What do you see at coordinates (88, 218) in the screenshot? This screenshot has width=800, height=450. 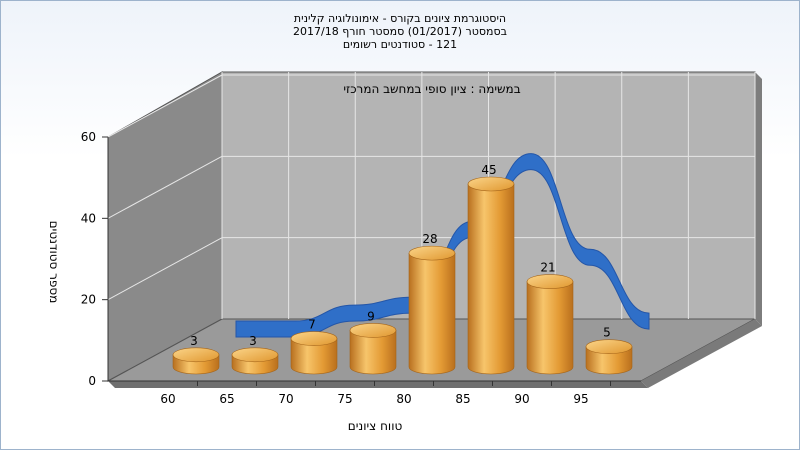 I see `y-tick-label: 40` at bounding box center [88, 218].